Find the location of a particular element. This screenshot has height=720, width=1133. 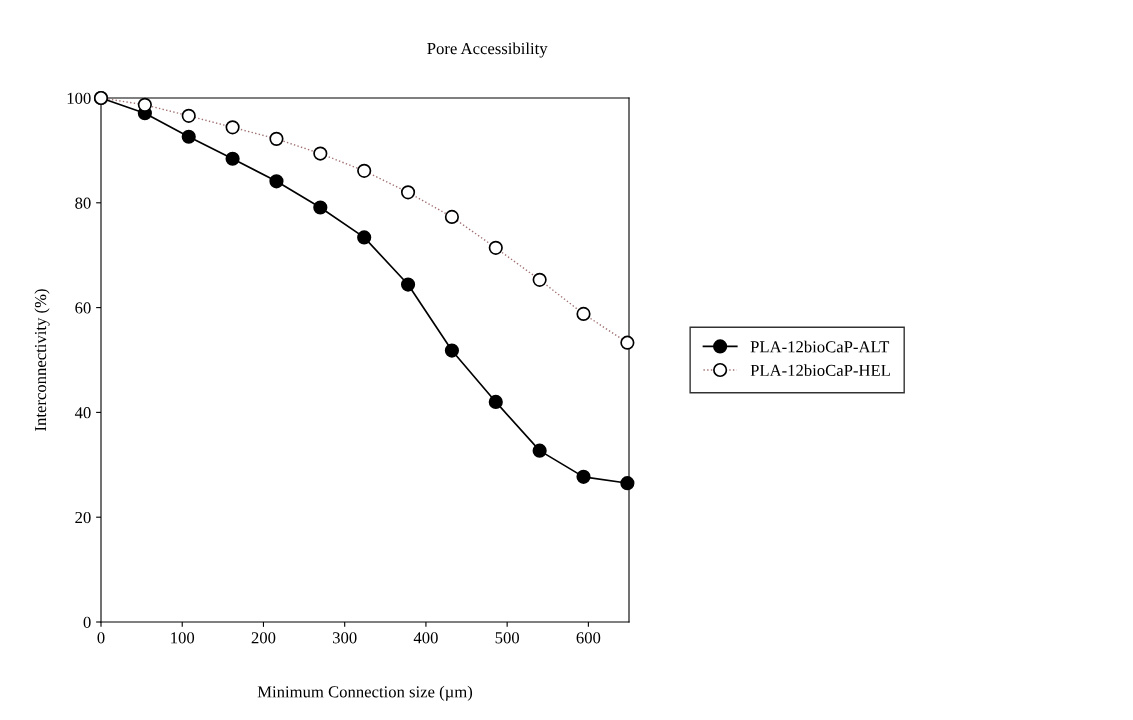

x-tick-label: 400 is located at coordinates (425, 638).